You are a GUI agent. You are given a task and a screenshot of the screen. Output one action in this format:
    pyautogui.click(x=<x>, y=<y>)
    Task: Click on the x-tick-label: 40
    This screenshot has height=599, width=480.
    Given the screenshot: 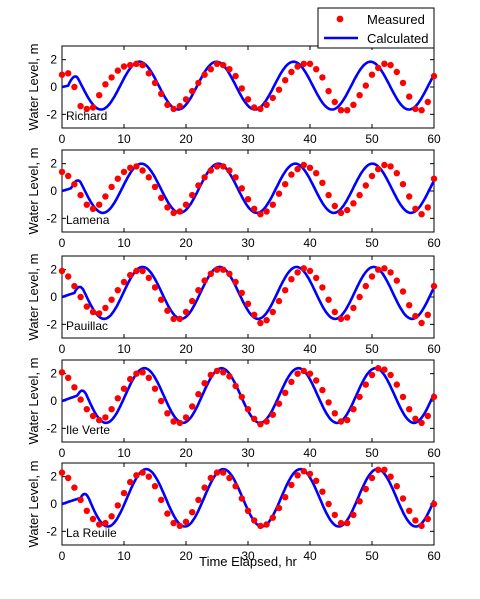 What is the action you would take?
    pyautogui.click(x=310, y=349)
    